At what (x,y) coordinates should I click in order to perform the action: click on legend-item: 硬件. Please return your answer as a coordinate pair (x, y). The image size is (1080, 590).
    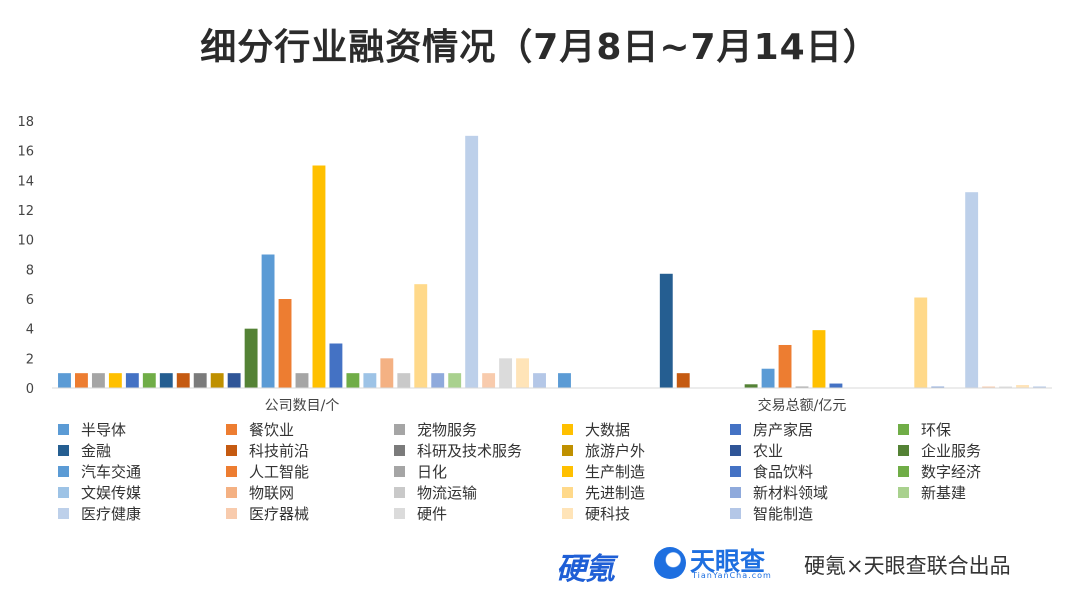
    Looking at the image, I should click on (478, 513).